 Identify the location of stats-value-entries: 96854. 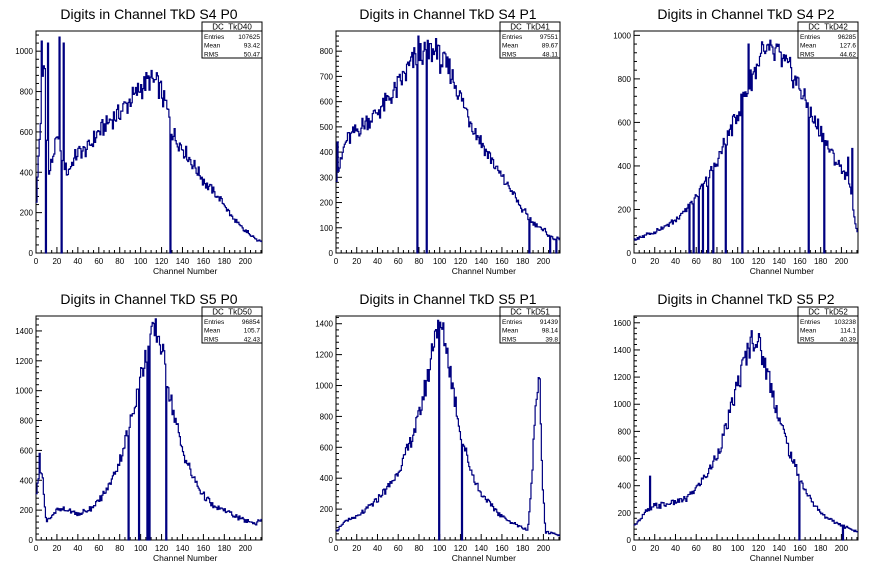
(251, 322).